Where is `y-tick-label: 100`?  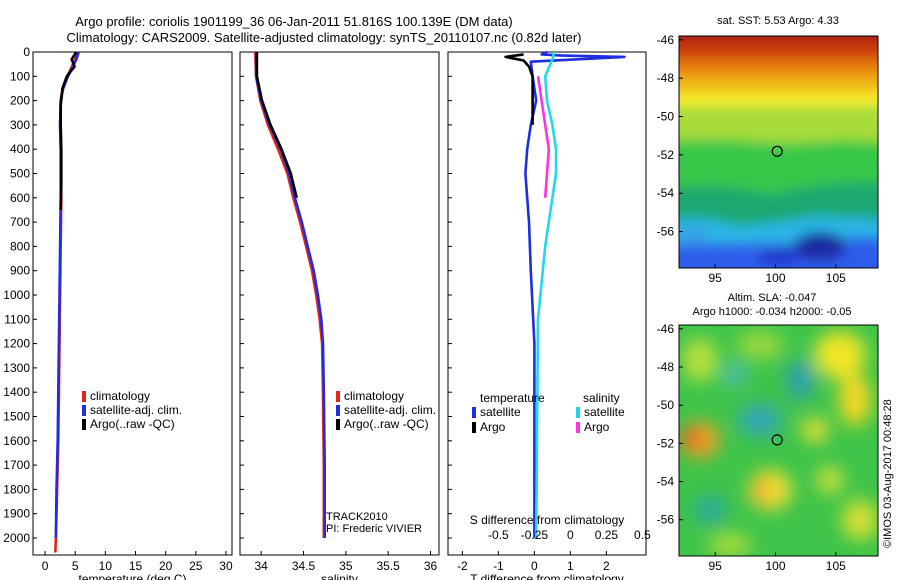
y-tick-label: 100 is located at coordinates (20, 76).